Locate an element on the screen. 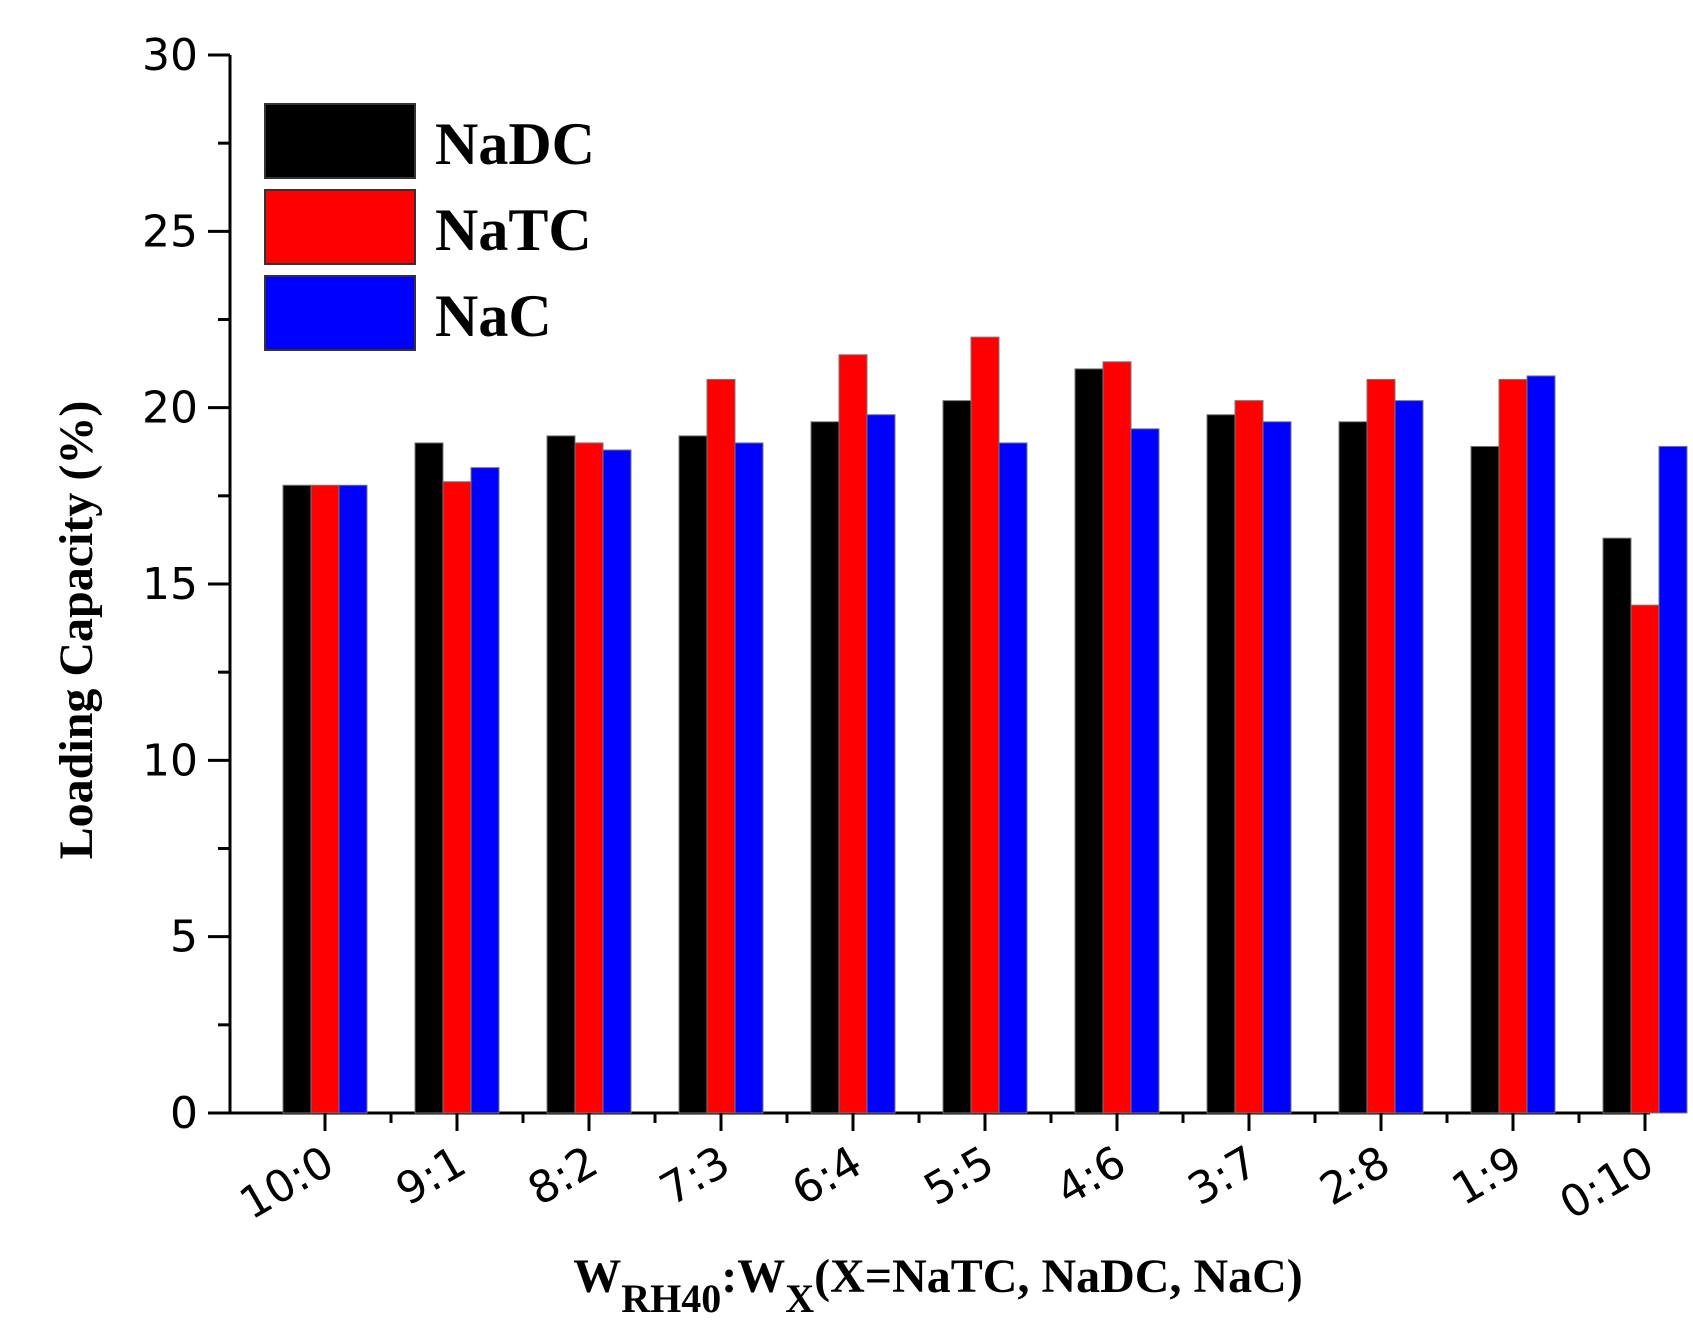 The height and width of the screenshot is (1339, 1693). legend-swatch-nac is located at coordinates (340, 313).